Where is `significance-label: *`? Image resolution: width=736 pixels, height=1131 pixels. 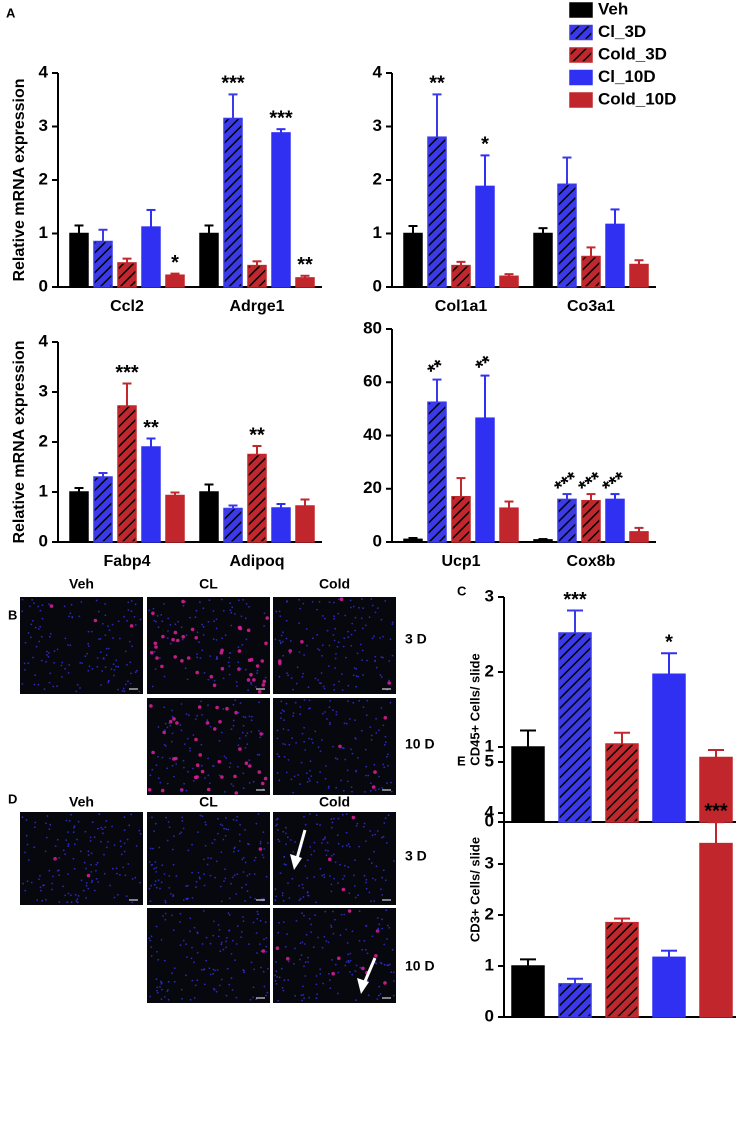
significance-label: * is located at coordinates (669, 643).